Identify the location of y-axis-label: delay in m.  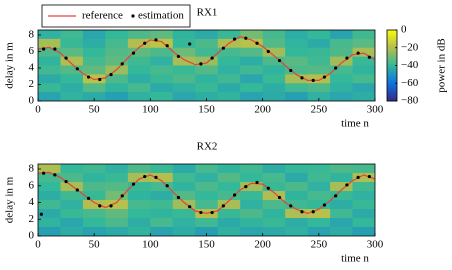
(10, 199).